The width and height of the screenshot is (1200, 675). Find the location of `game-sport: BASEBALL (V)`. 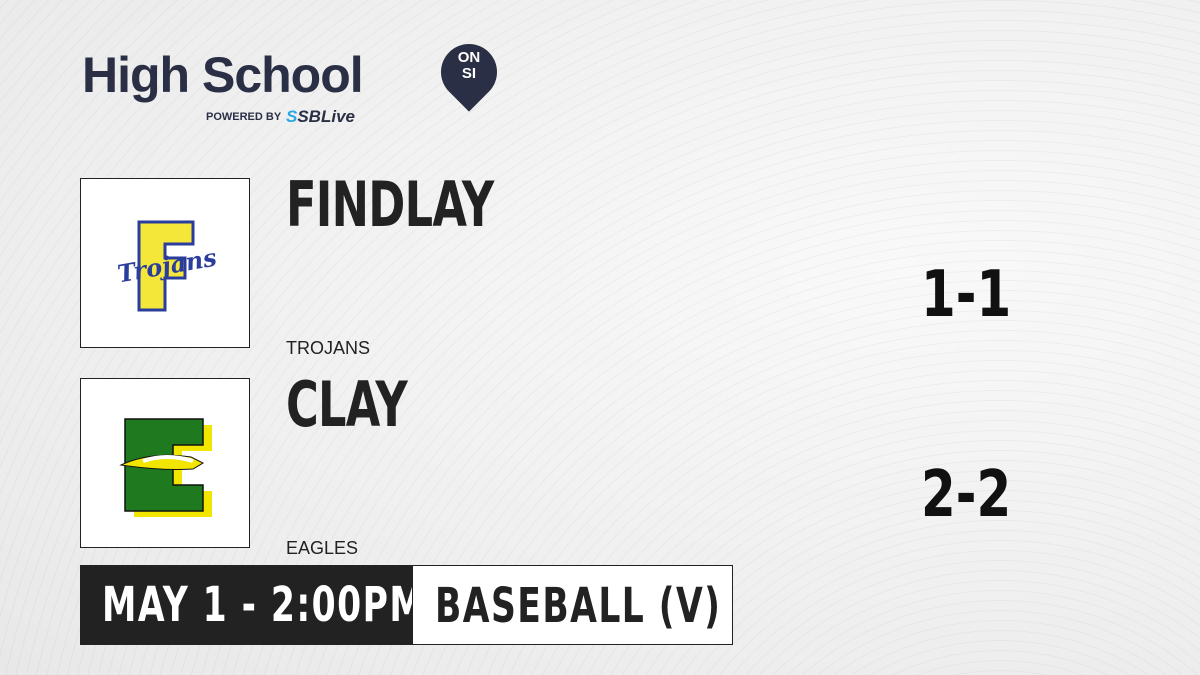

game-sport: BASEBALL (V) is located at coordinates (572, 605).